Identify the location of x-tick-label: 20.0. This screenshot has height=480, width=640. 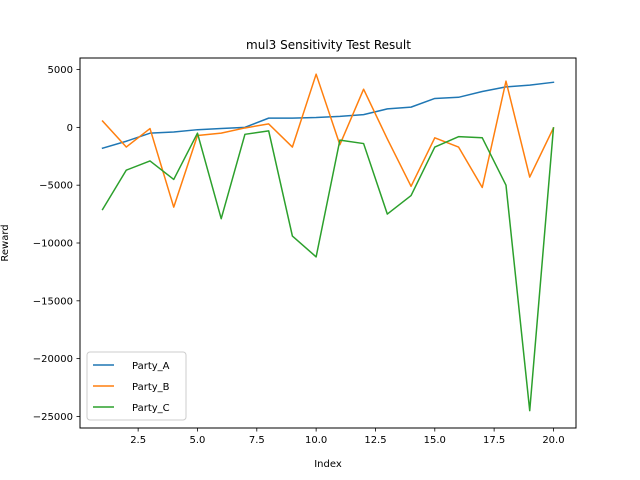
(553, 440).